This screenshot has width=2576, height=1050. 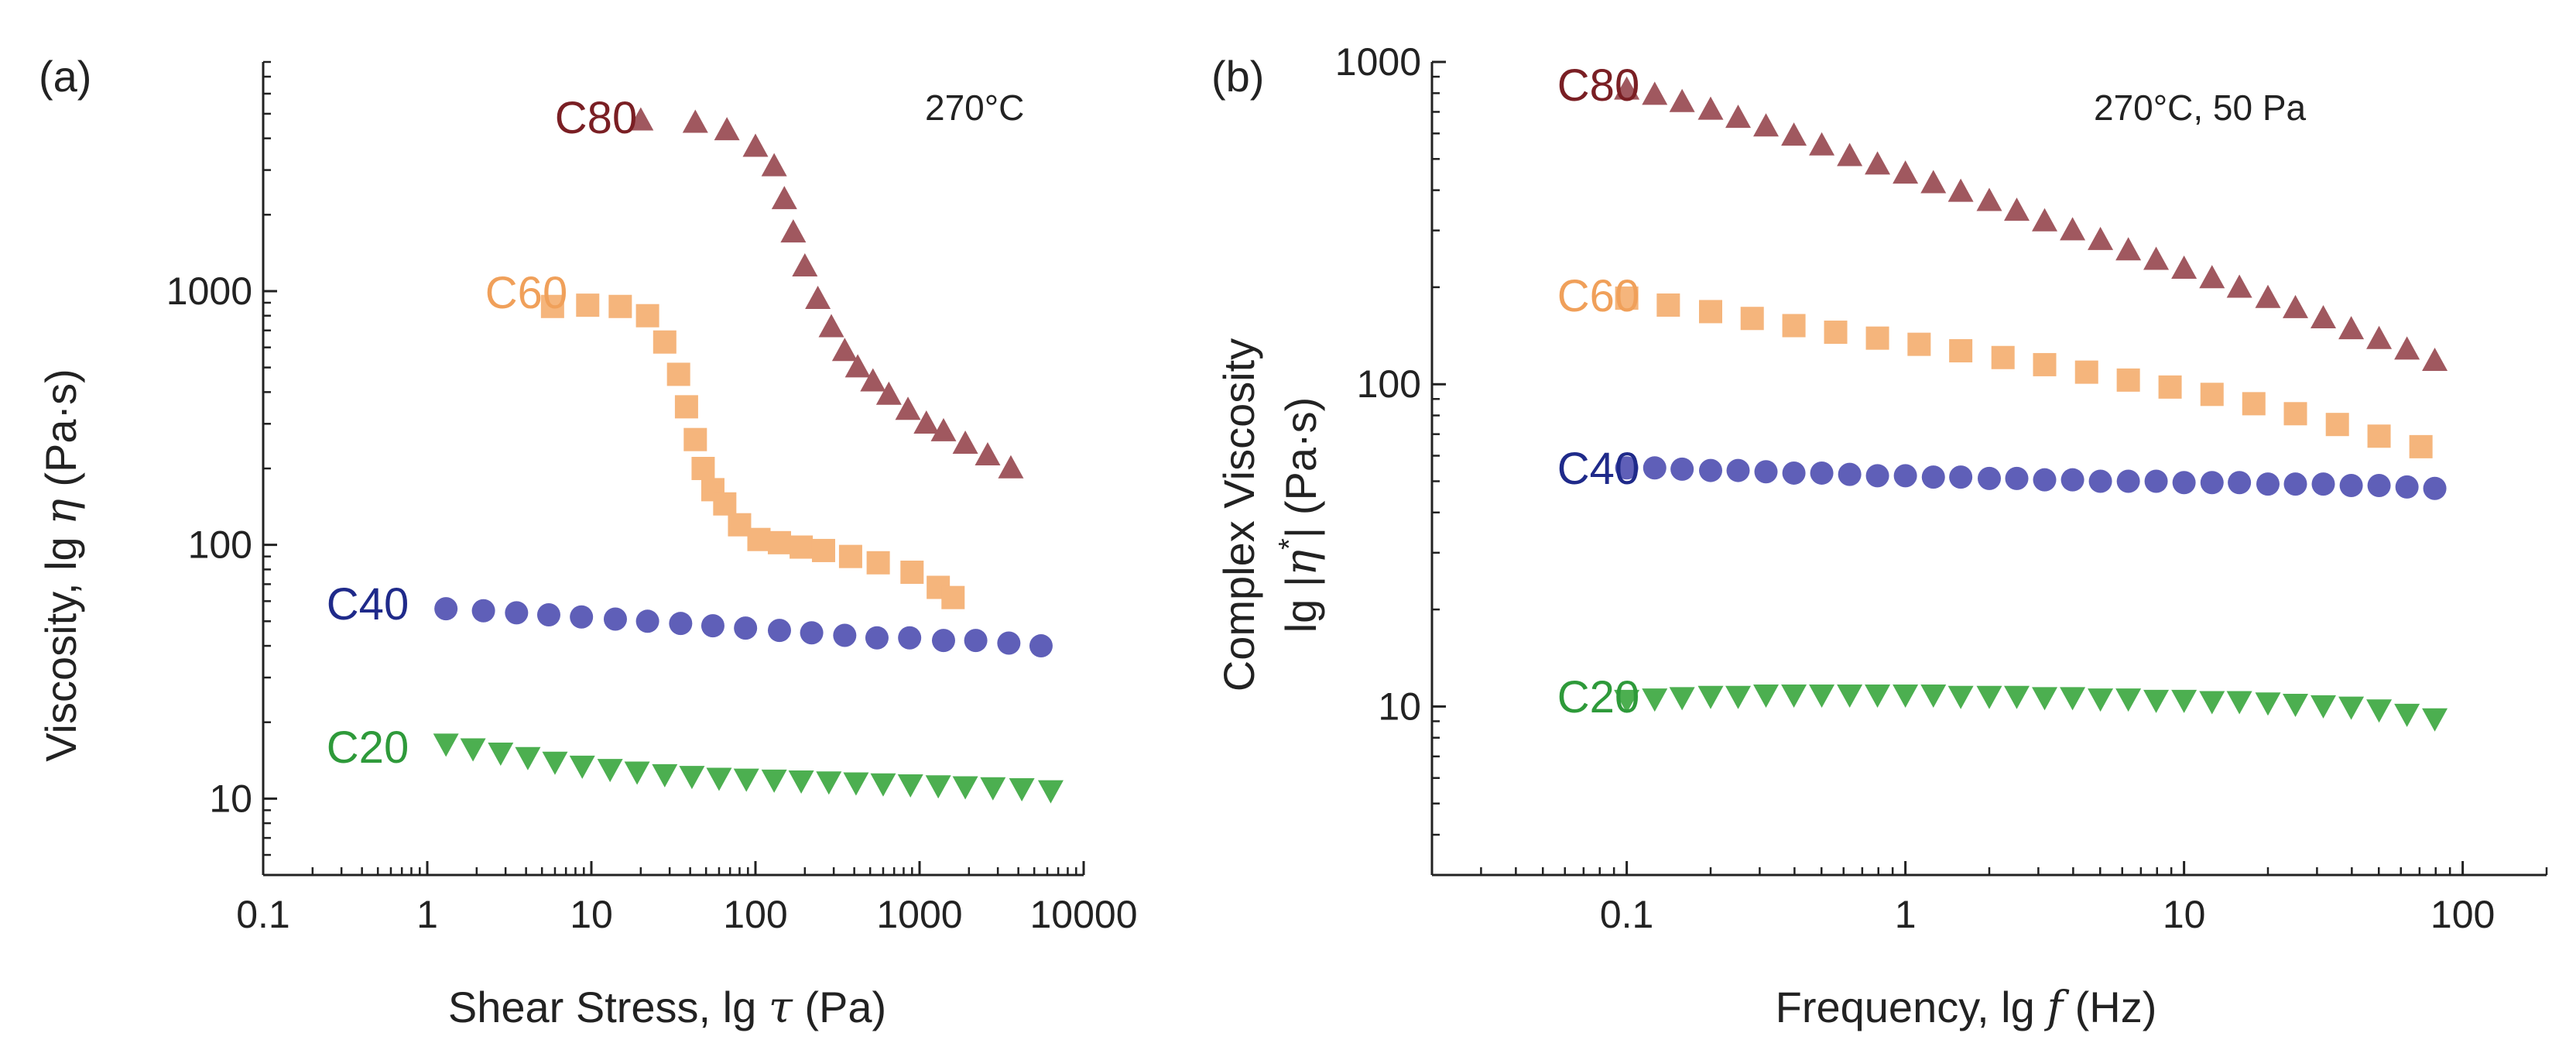 What do you see at coordinates (2462, 914) in the screenshot?
I see `panel-b-x-tick-label: 100` at bounding box center [2462, 914].